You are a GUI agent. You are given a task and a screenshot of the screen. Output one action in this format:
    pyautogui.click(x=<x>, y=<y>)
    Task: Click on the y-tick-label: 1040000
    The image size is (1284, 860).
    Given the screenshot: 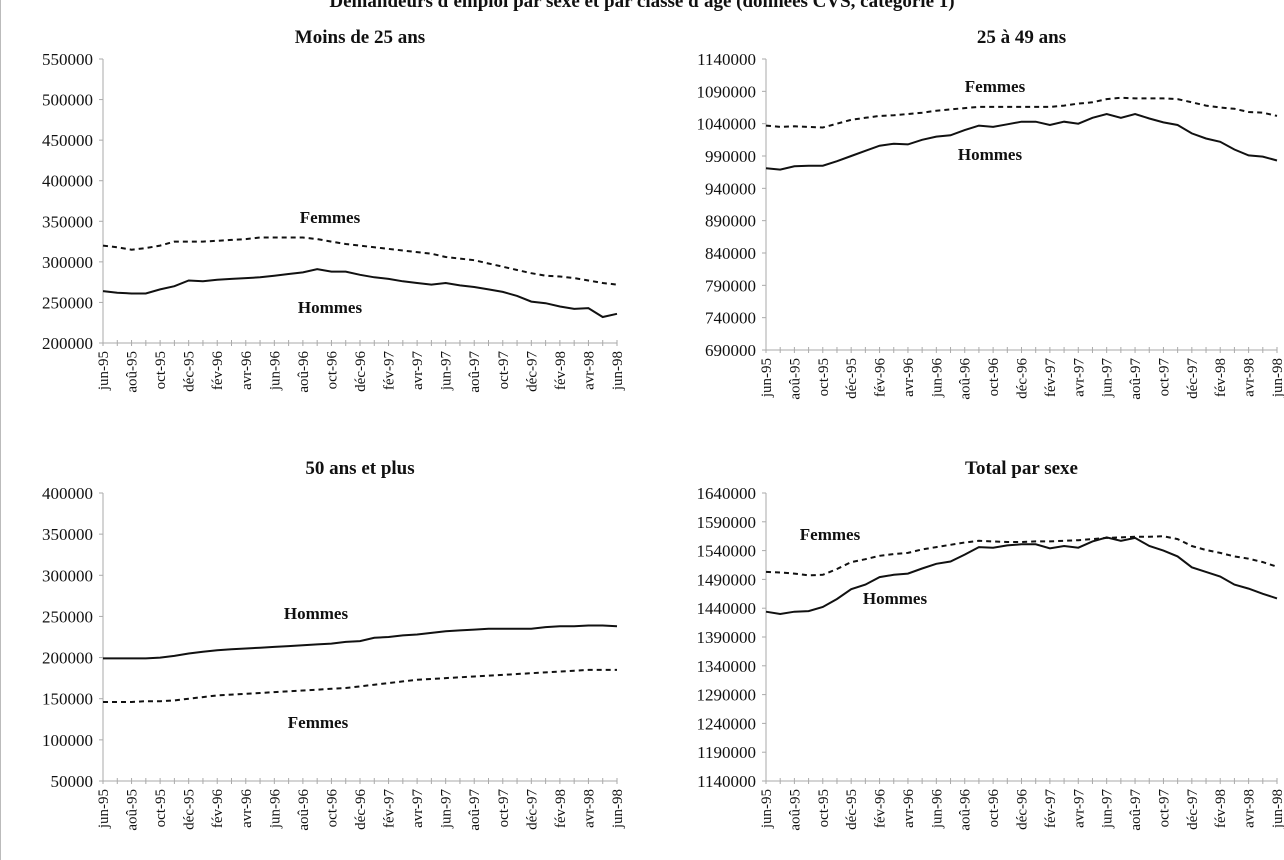 What is the action you would take?
    pyautogui.click(x=727, y=124)
    